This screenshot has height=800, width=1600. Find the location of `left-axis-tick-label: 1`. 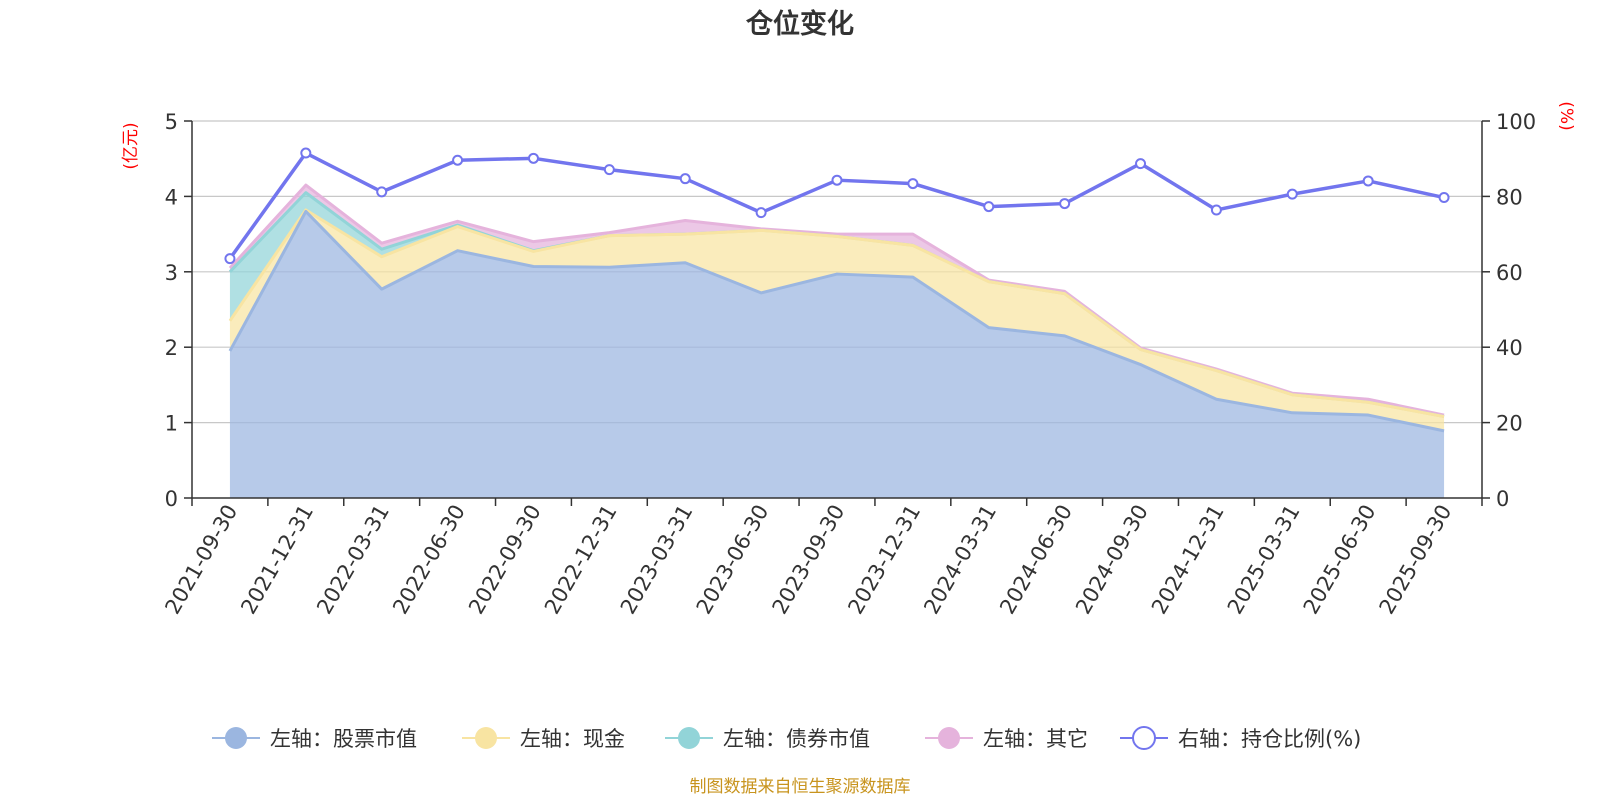

left-axis-tick-label: 1 is located at coordinates (171, 424).